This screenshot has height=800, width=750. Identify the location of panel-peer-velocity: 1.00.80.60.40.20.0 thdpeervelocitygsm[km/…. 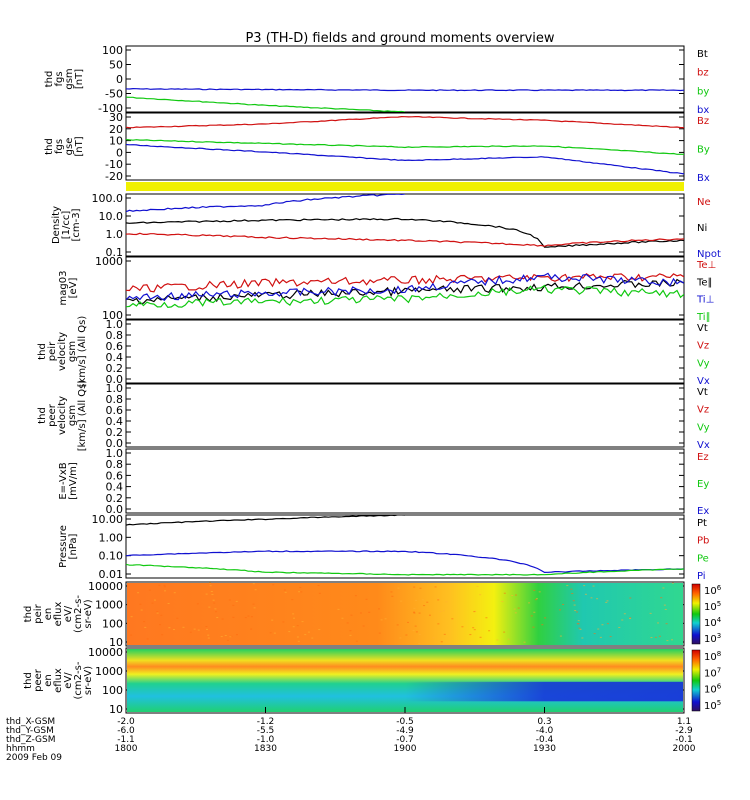
(373, 416).